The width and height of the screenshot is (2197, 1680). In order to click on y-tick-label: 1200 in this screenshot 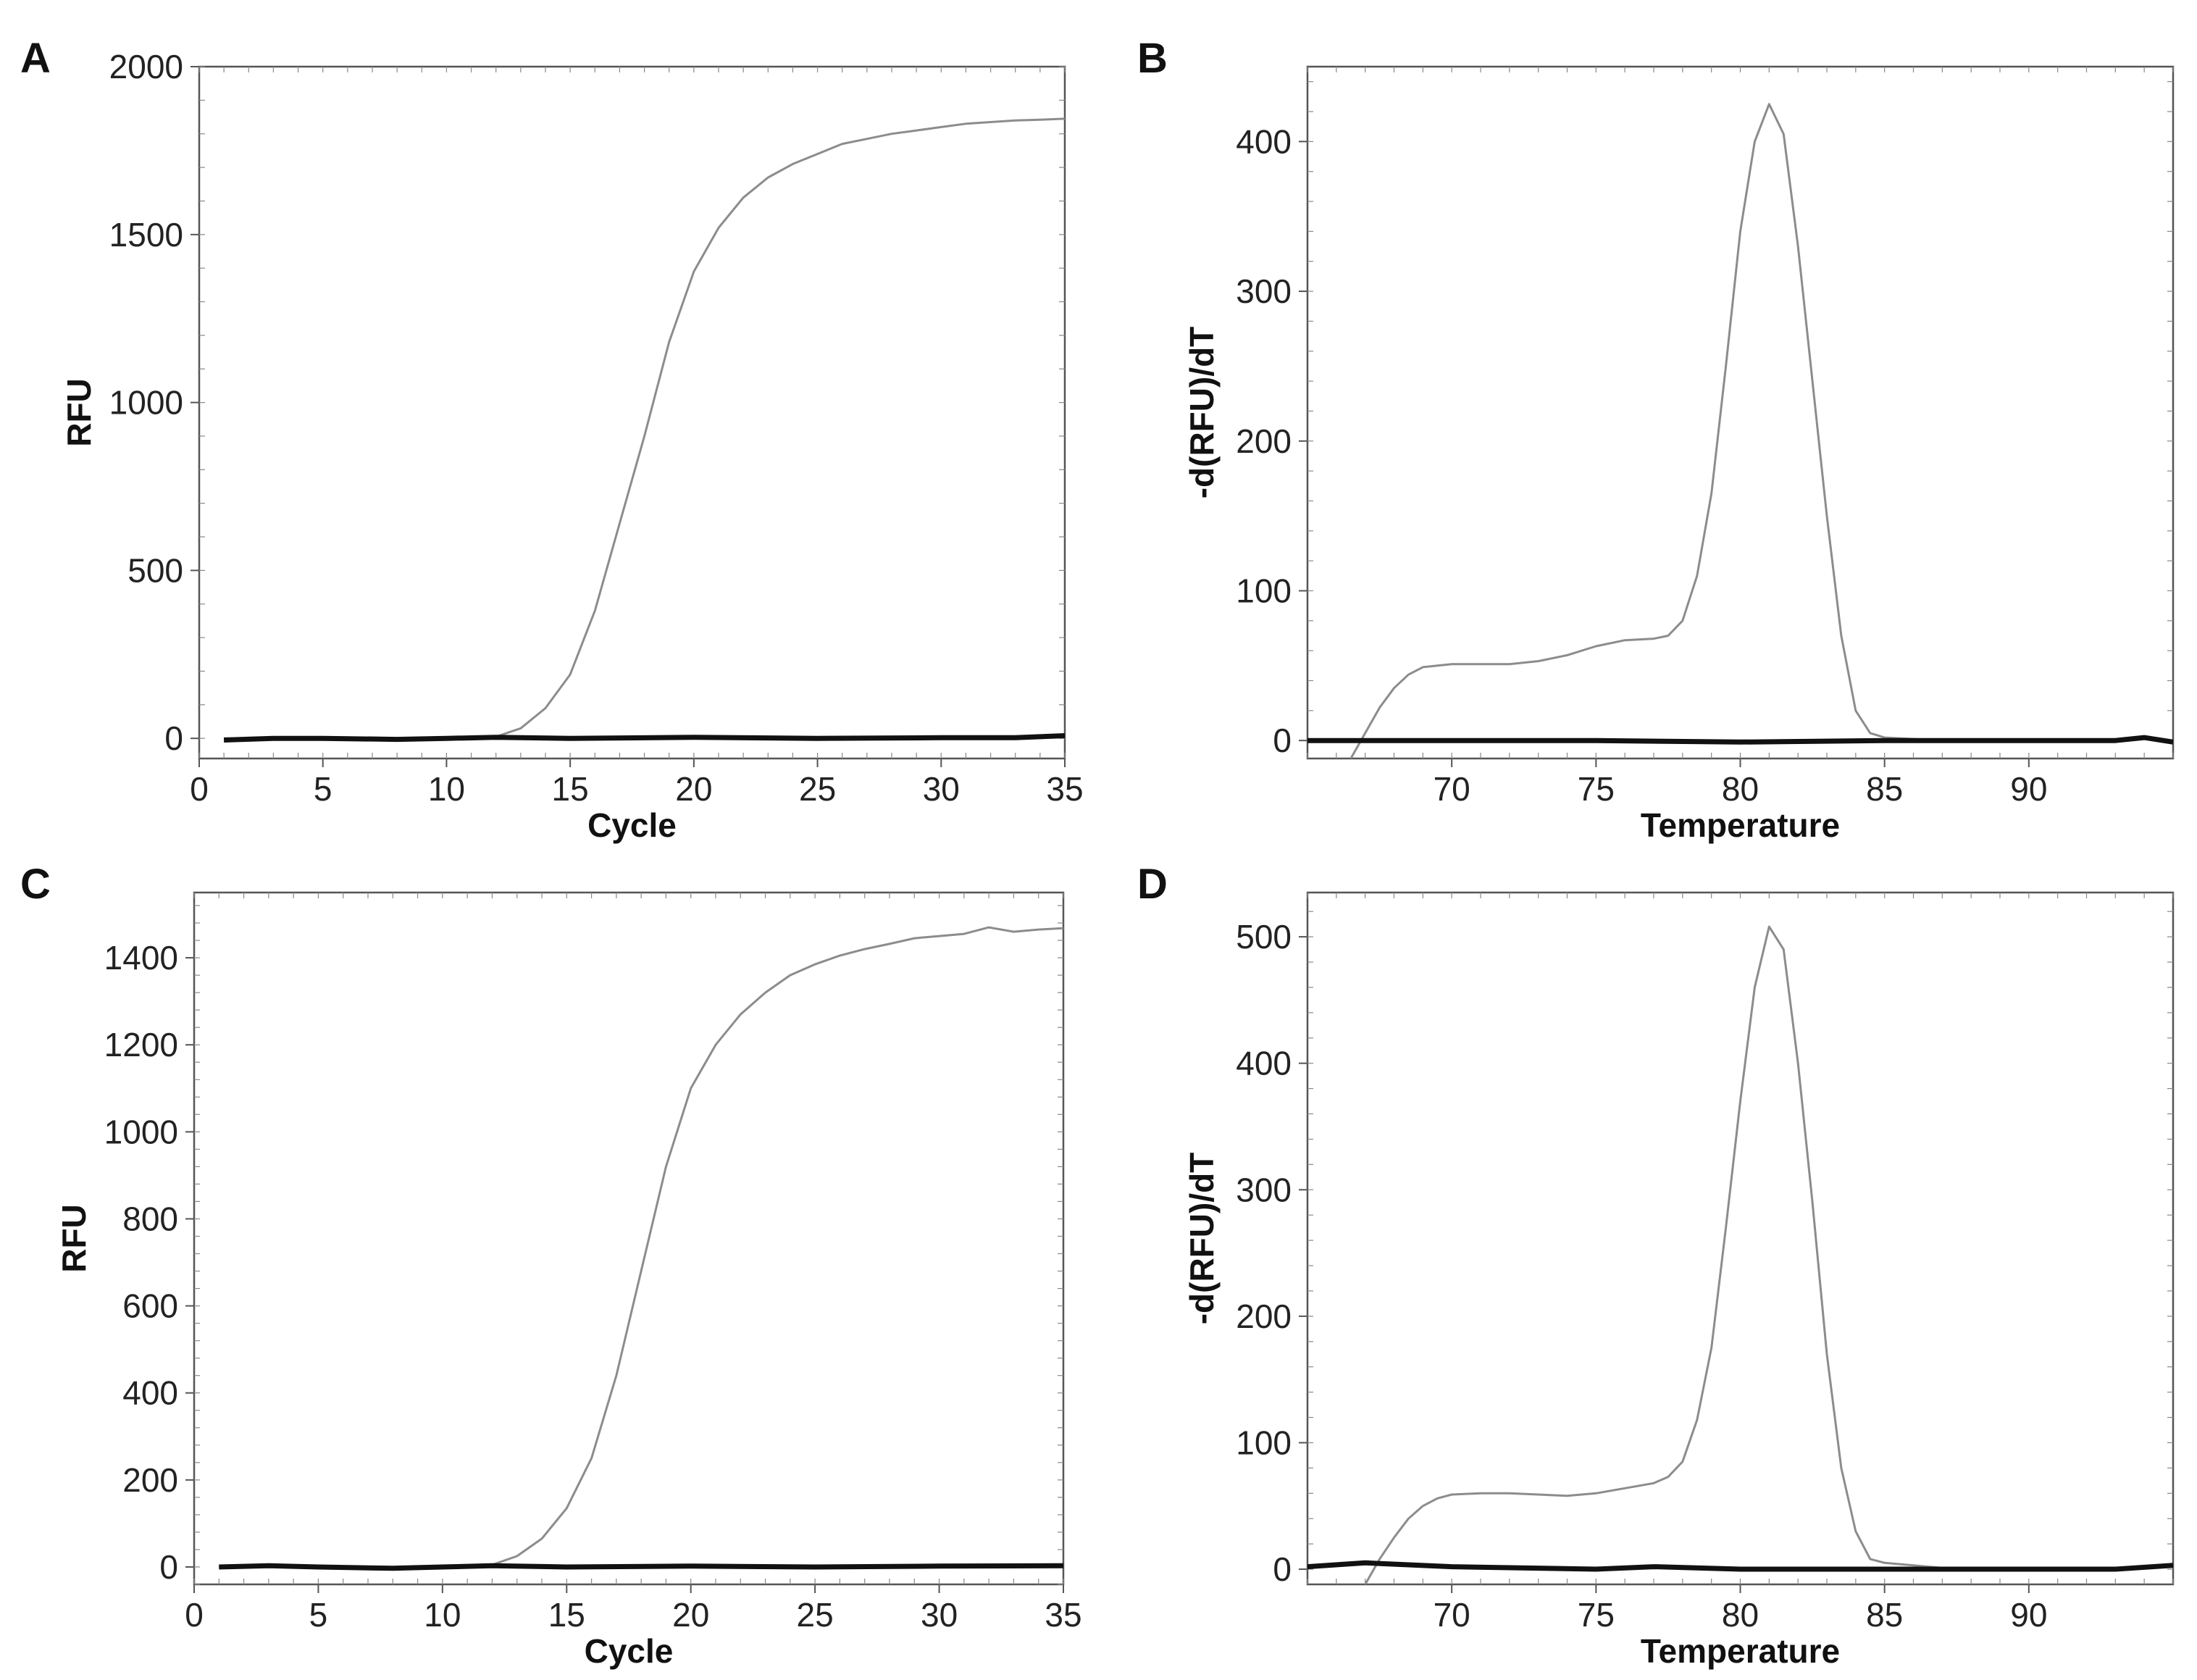, I will do `click(141, 1044)`.